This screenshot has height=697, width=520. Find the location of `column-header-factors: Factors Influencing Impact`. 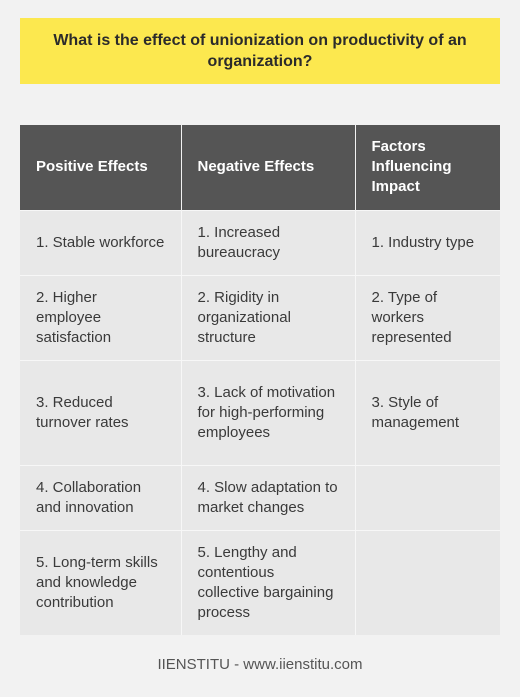

column-header-factors: Factors Influencing Impact is located at coordinates (427, 167).